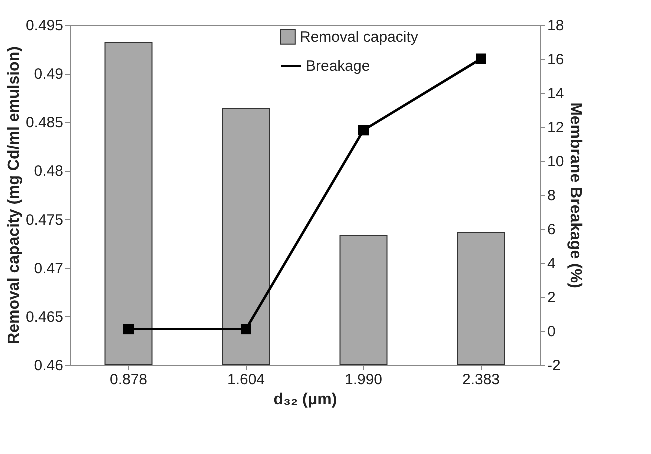 Image resolution: width=651 pixels, height=454 pixels. Describe the element at coordinates (45, 317) in the screenshot. I see `y-tick-label: 0.465` at that location.